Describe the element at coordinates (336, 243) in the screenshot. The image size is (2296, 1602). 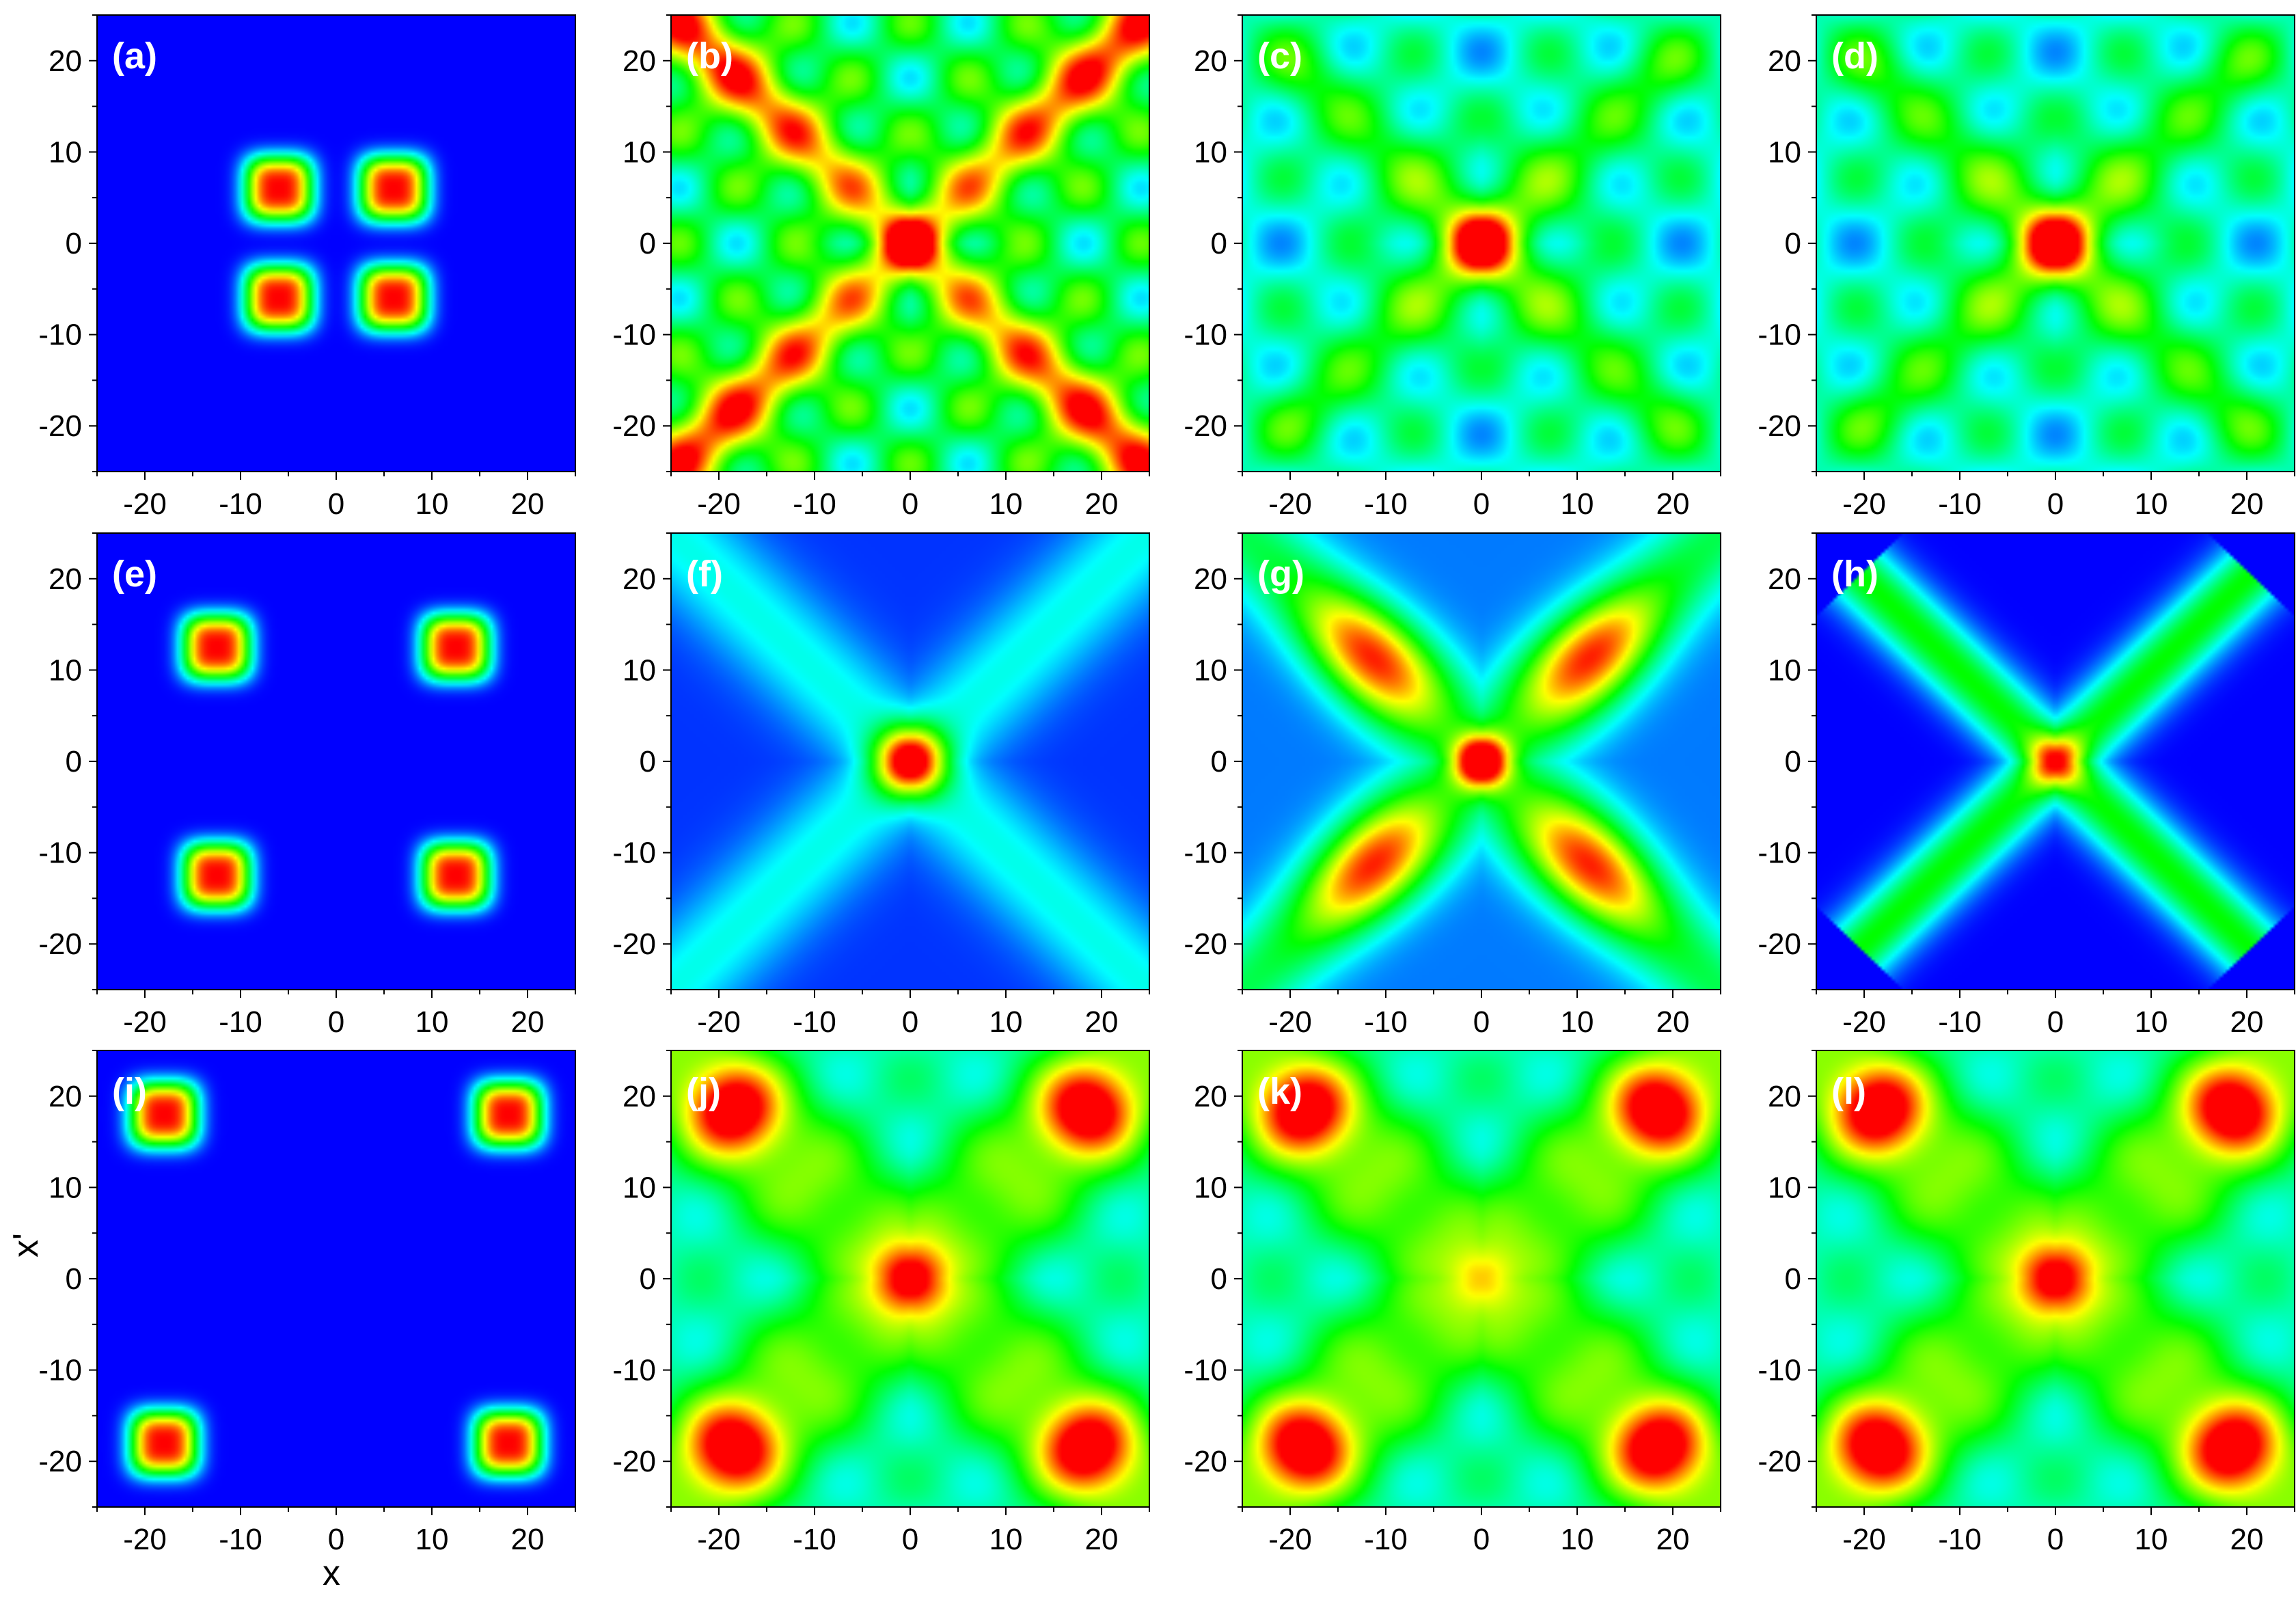
I see `heatmap-image-a` at that location.